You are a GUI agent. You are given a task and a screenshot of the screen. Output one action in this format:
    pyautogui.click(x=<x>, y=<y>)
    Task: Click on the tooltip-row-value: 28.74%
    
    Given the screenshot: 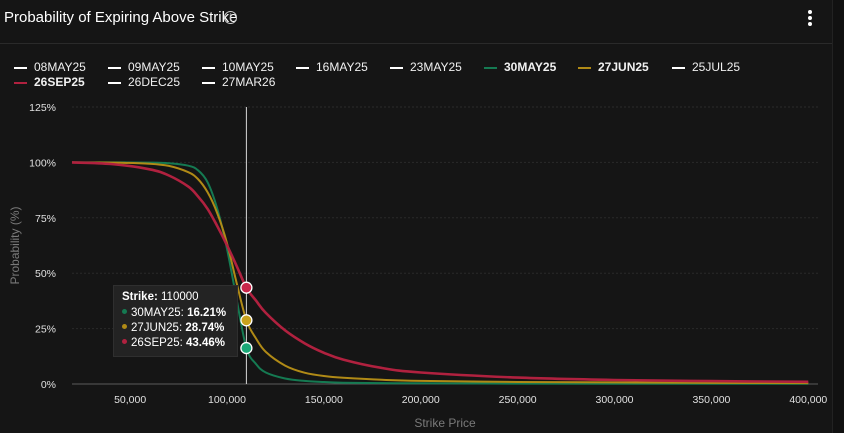 What is the action you would take?
    pyautogui.click(x=205, y=328)
    